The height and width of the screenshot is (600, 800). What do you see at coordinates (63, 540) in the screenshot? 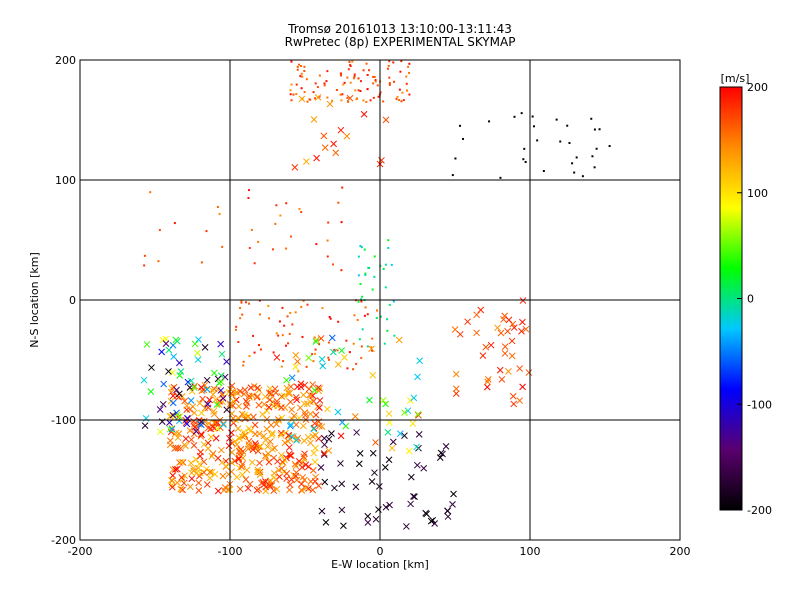
I see `y-tick-label: -200` at bounding box center [63, 540].